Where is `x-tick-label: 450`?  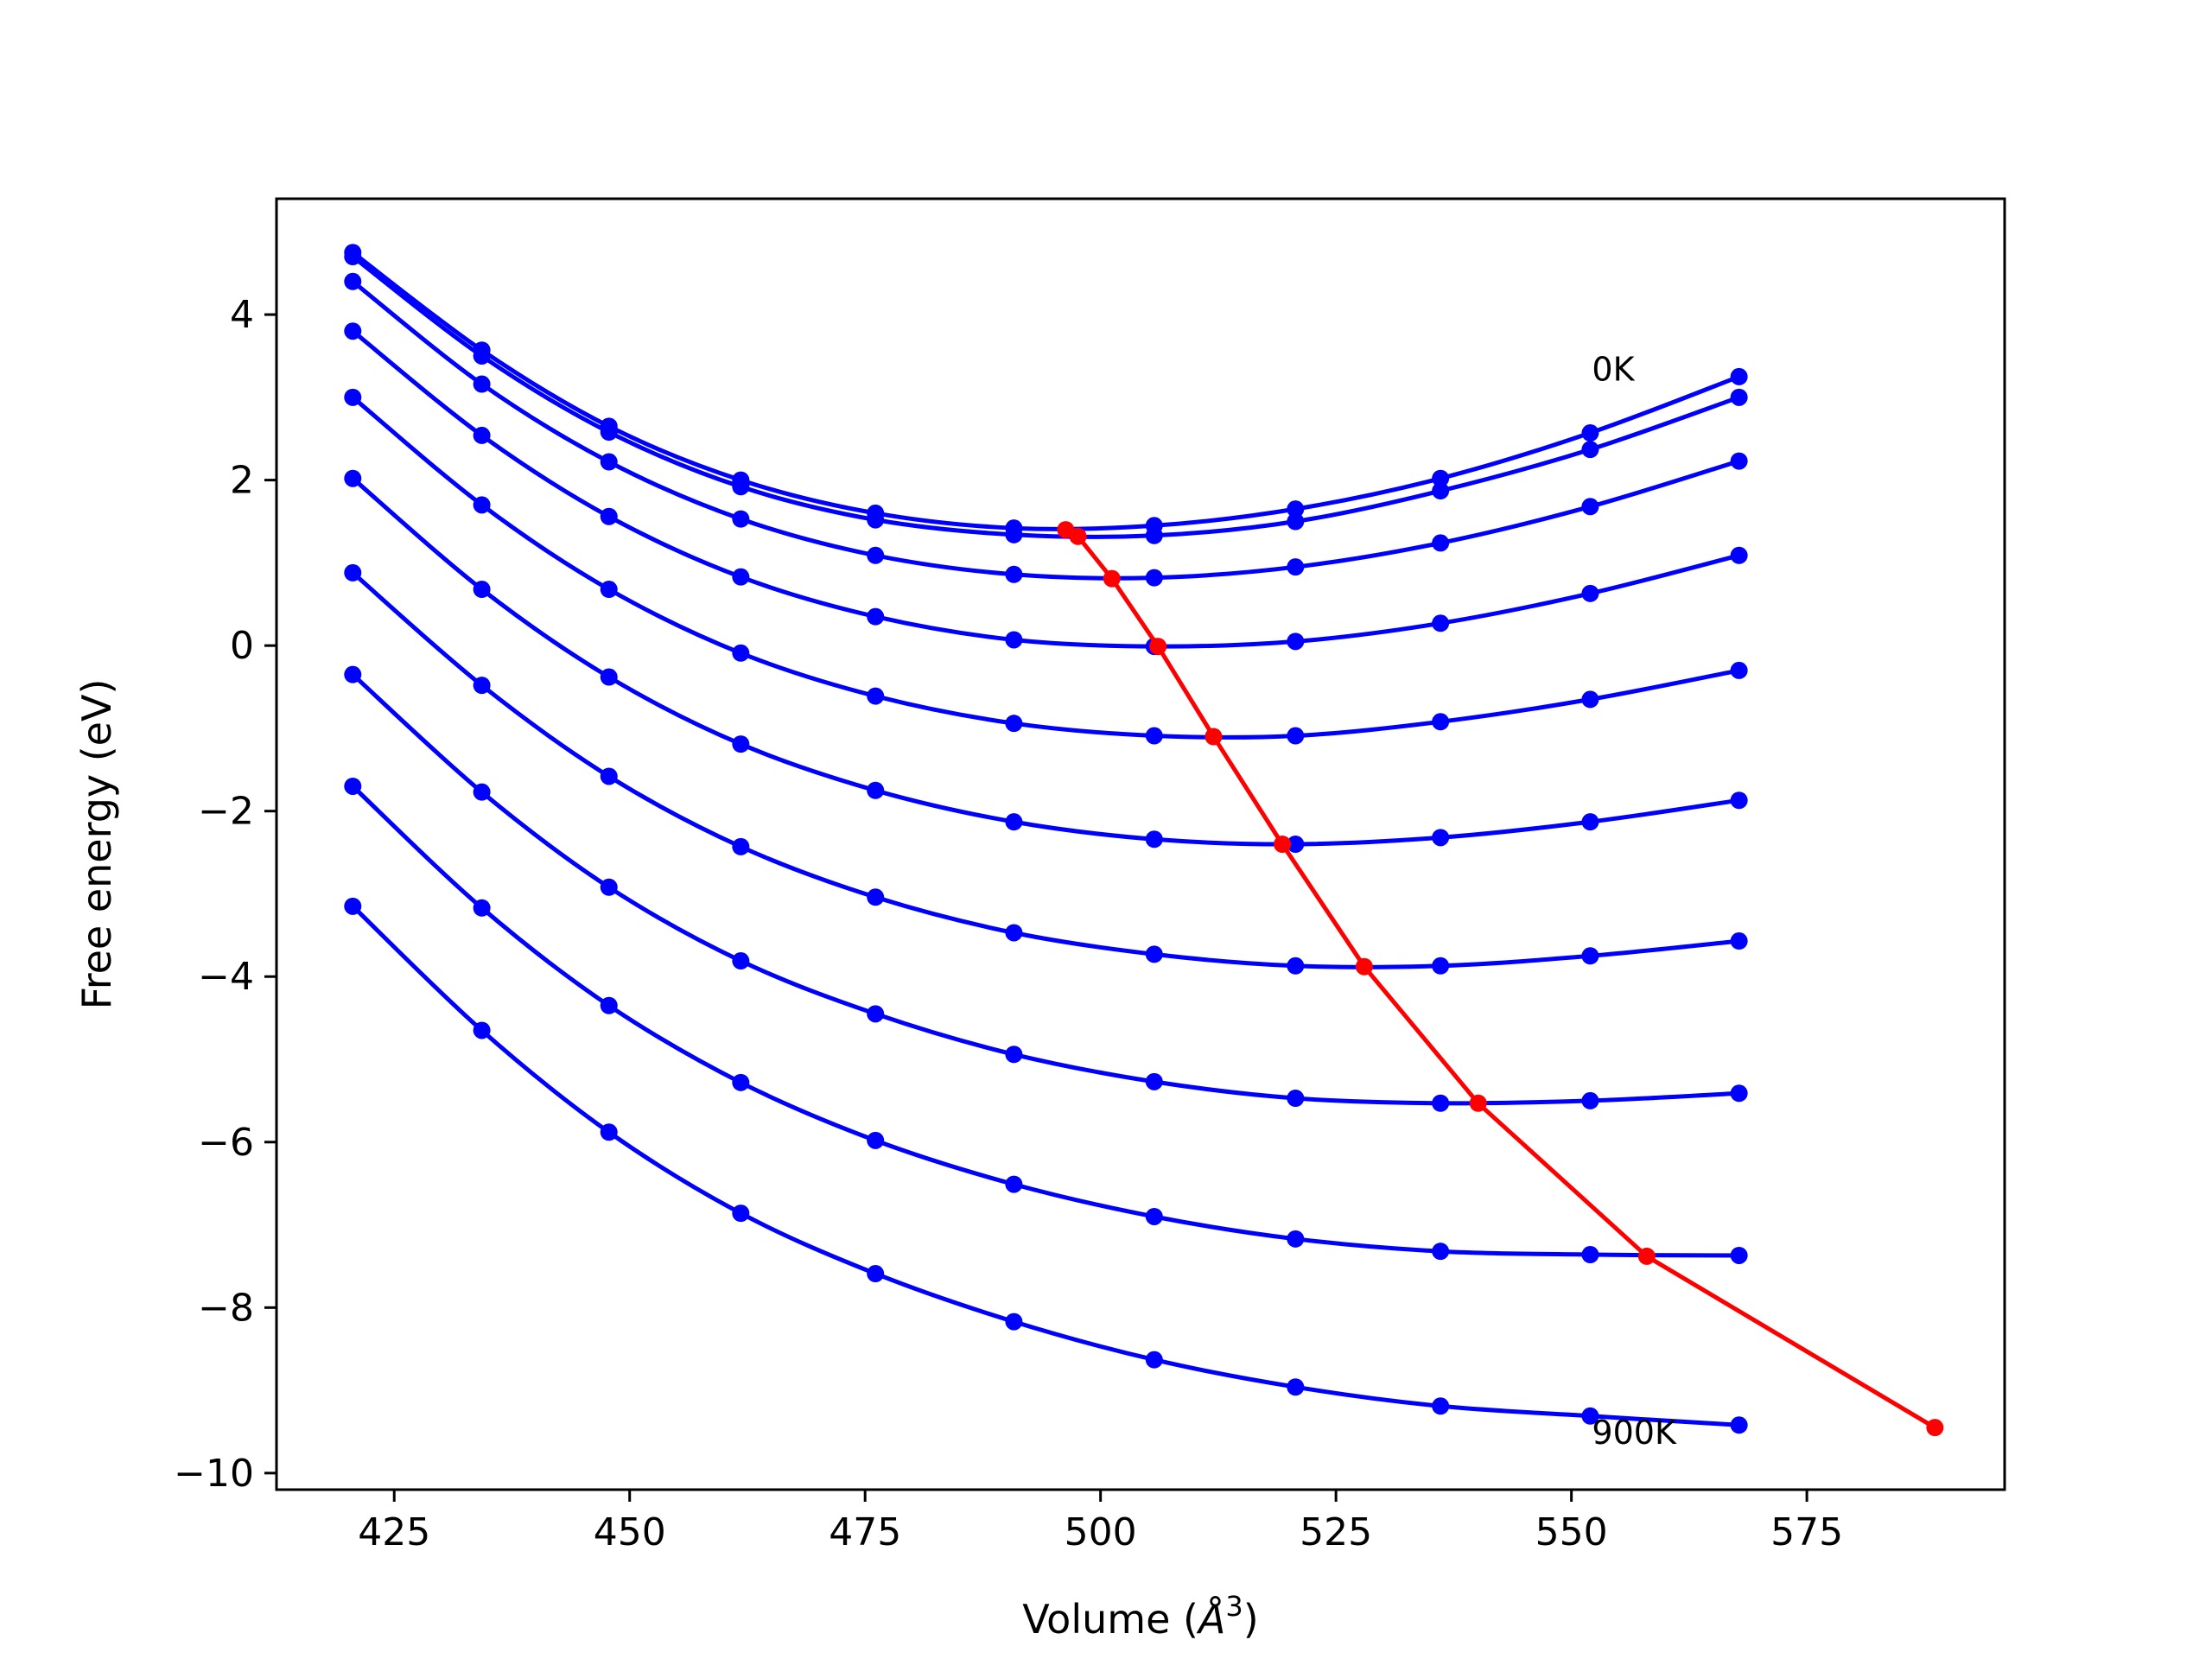 x-tick-label: 450 is located at coordinates (630, 1532).